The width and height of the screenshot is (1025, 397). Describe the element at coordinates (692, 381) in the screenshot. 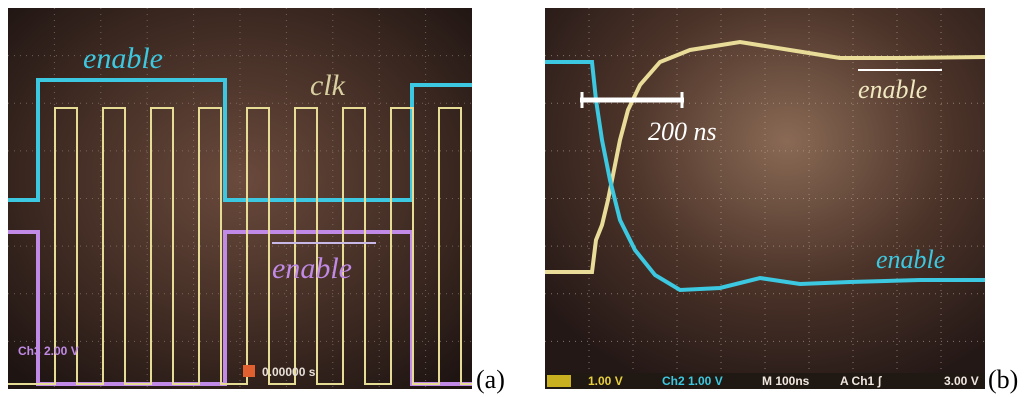

I see `status: Ch2 1.00 V` at that location.